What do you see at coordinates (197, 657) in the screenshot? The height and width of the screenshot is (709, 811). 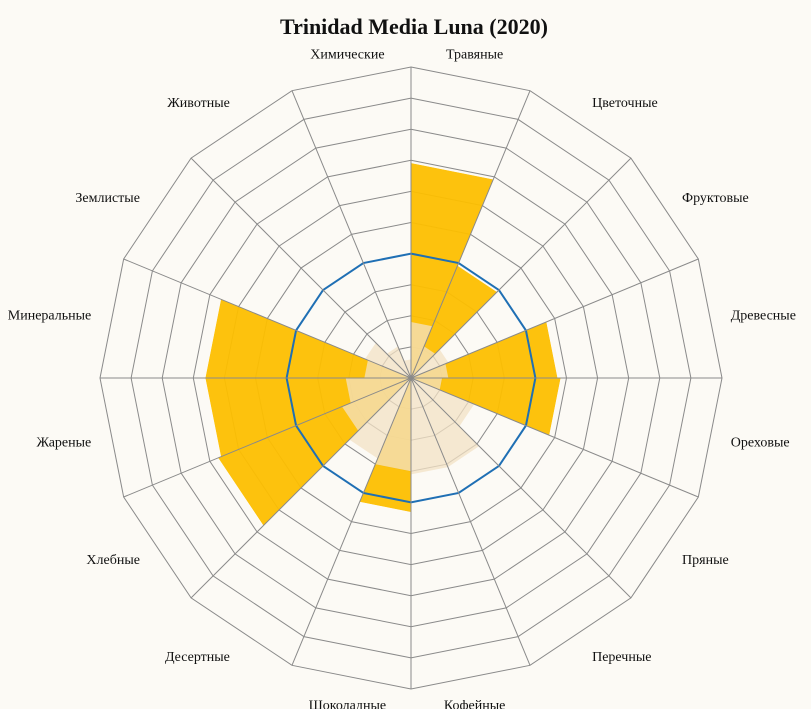 I see `category-label: Десертные` at bounding box center [197, 657].